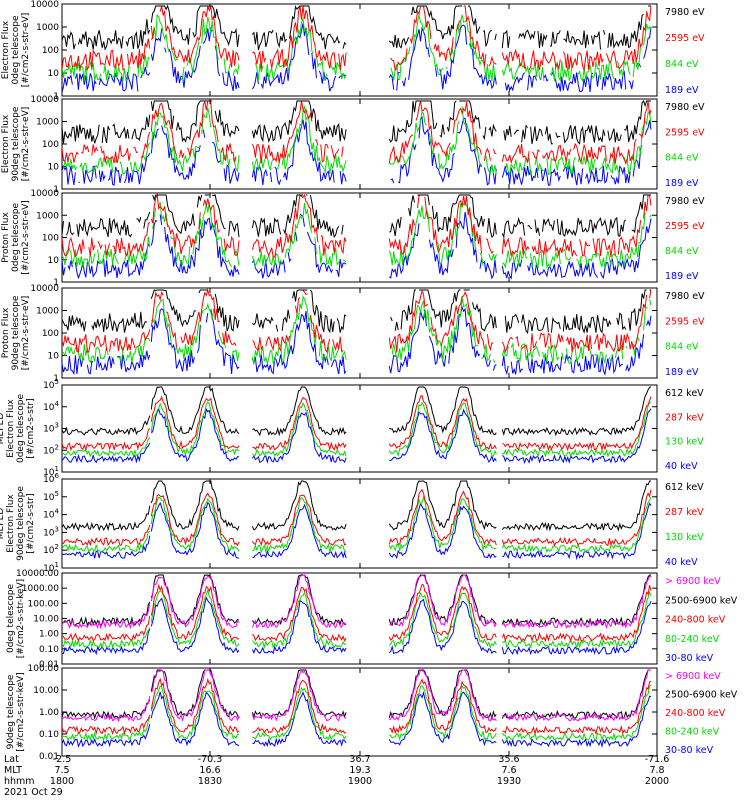  I want to click on x-tick-label: 7.8, so click(656, 770).